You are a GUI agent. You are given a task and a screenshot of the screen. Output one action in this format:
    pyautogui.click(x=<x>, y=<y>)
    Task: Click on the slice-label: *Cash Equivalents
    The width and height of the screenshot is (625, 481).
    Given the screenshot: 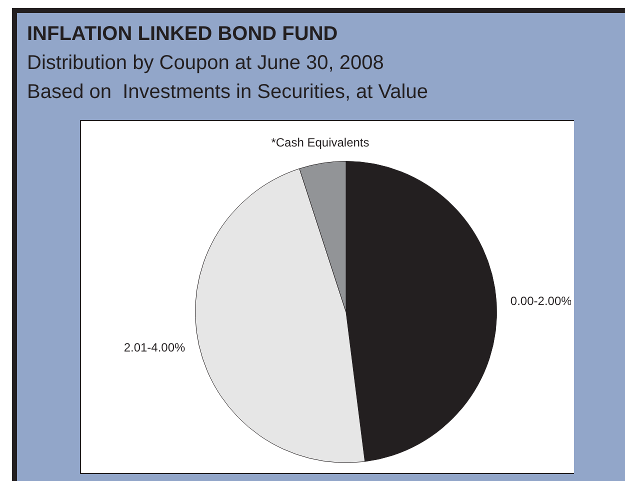 What is the action you would take?
    pyautogui.click(x=320, y=143)
    